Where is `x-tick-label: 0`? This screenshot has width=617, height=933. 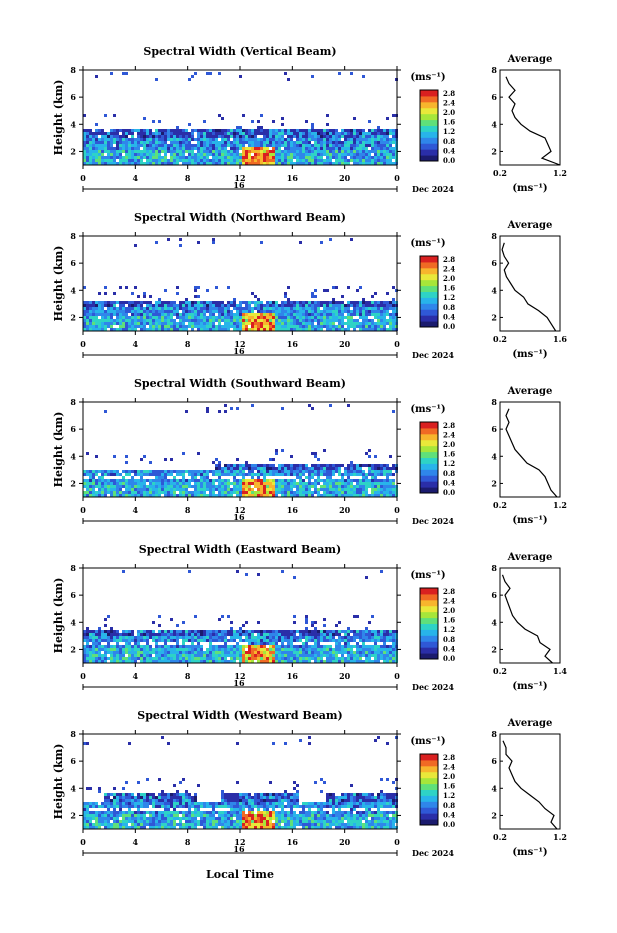
x-tick-label: 0 is located at coordinates (83, 510).